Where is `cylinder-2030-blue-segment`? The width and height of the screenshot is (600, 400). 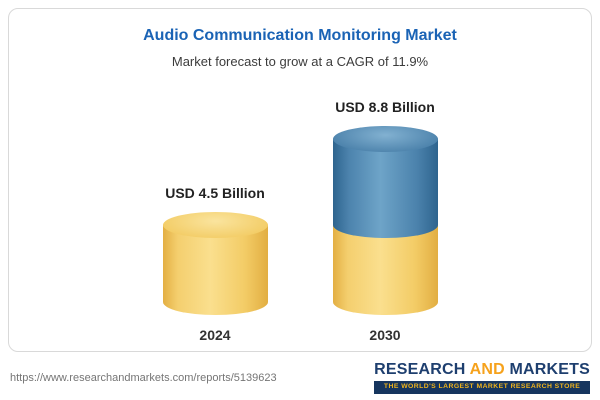
cylinder-2030-blue-segment is located at coordinates (385, 188).